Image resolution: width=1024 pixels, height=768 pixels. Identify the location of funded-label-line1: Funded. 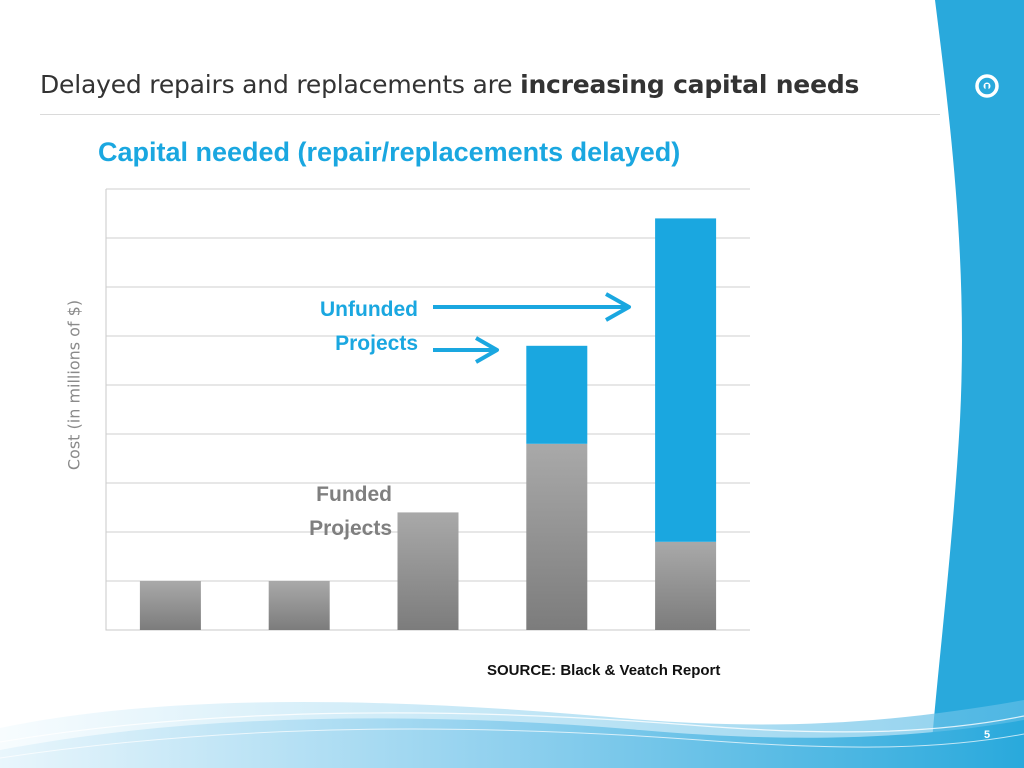
(354, 494).